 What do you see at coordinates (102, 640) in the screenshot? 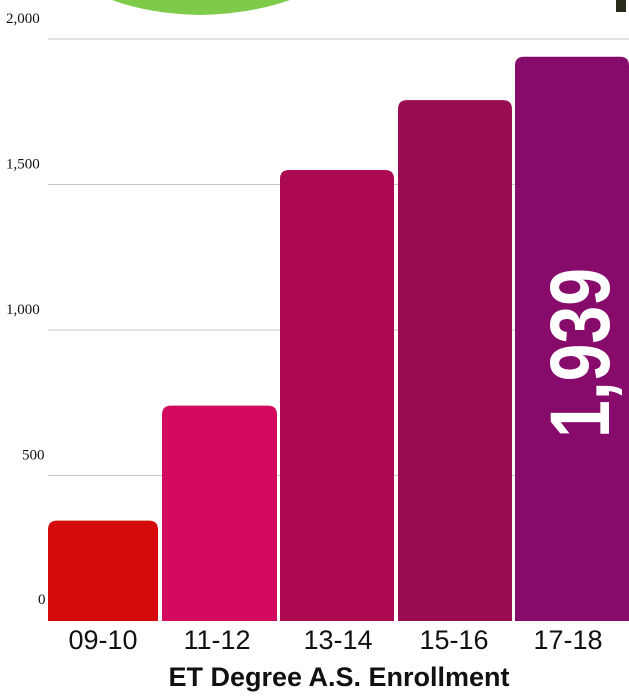
I see `x-tick-label: 09-10` at bounding box center [102, 640].